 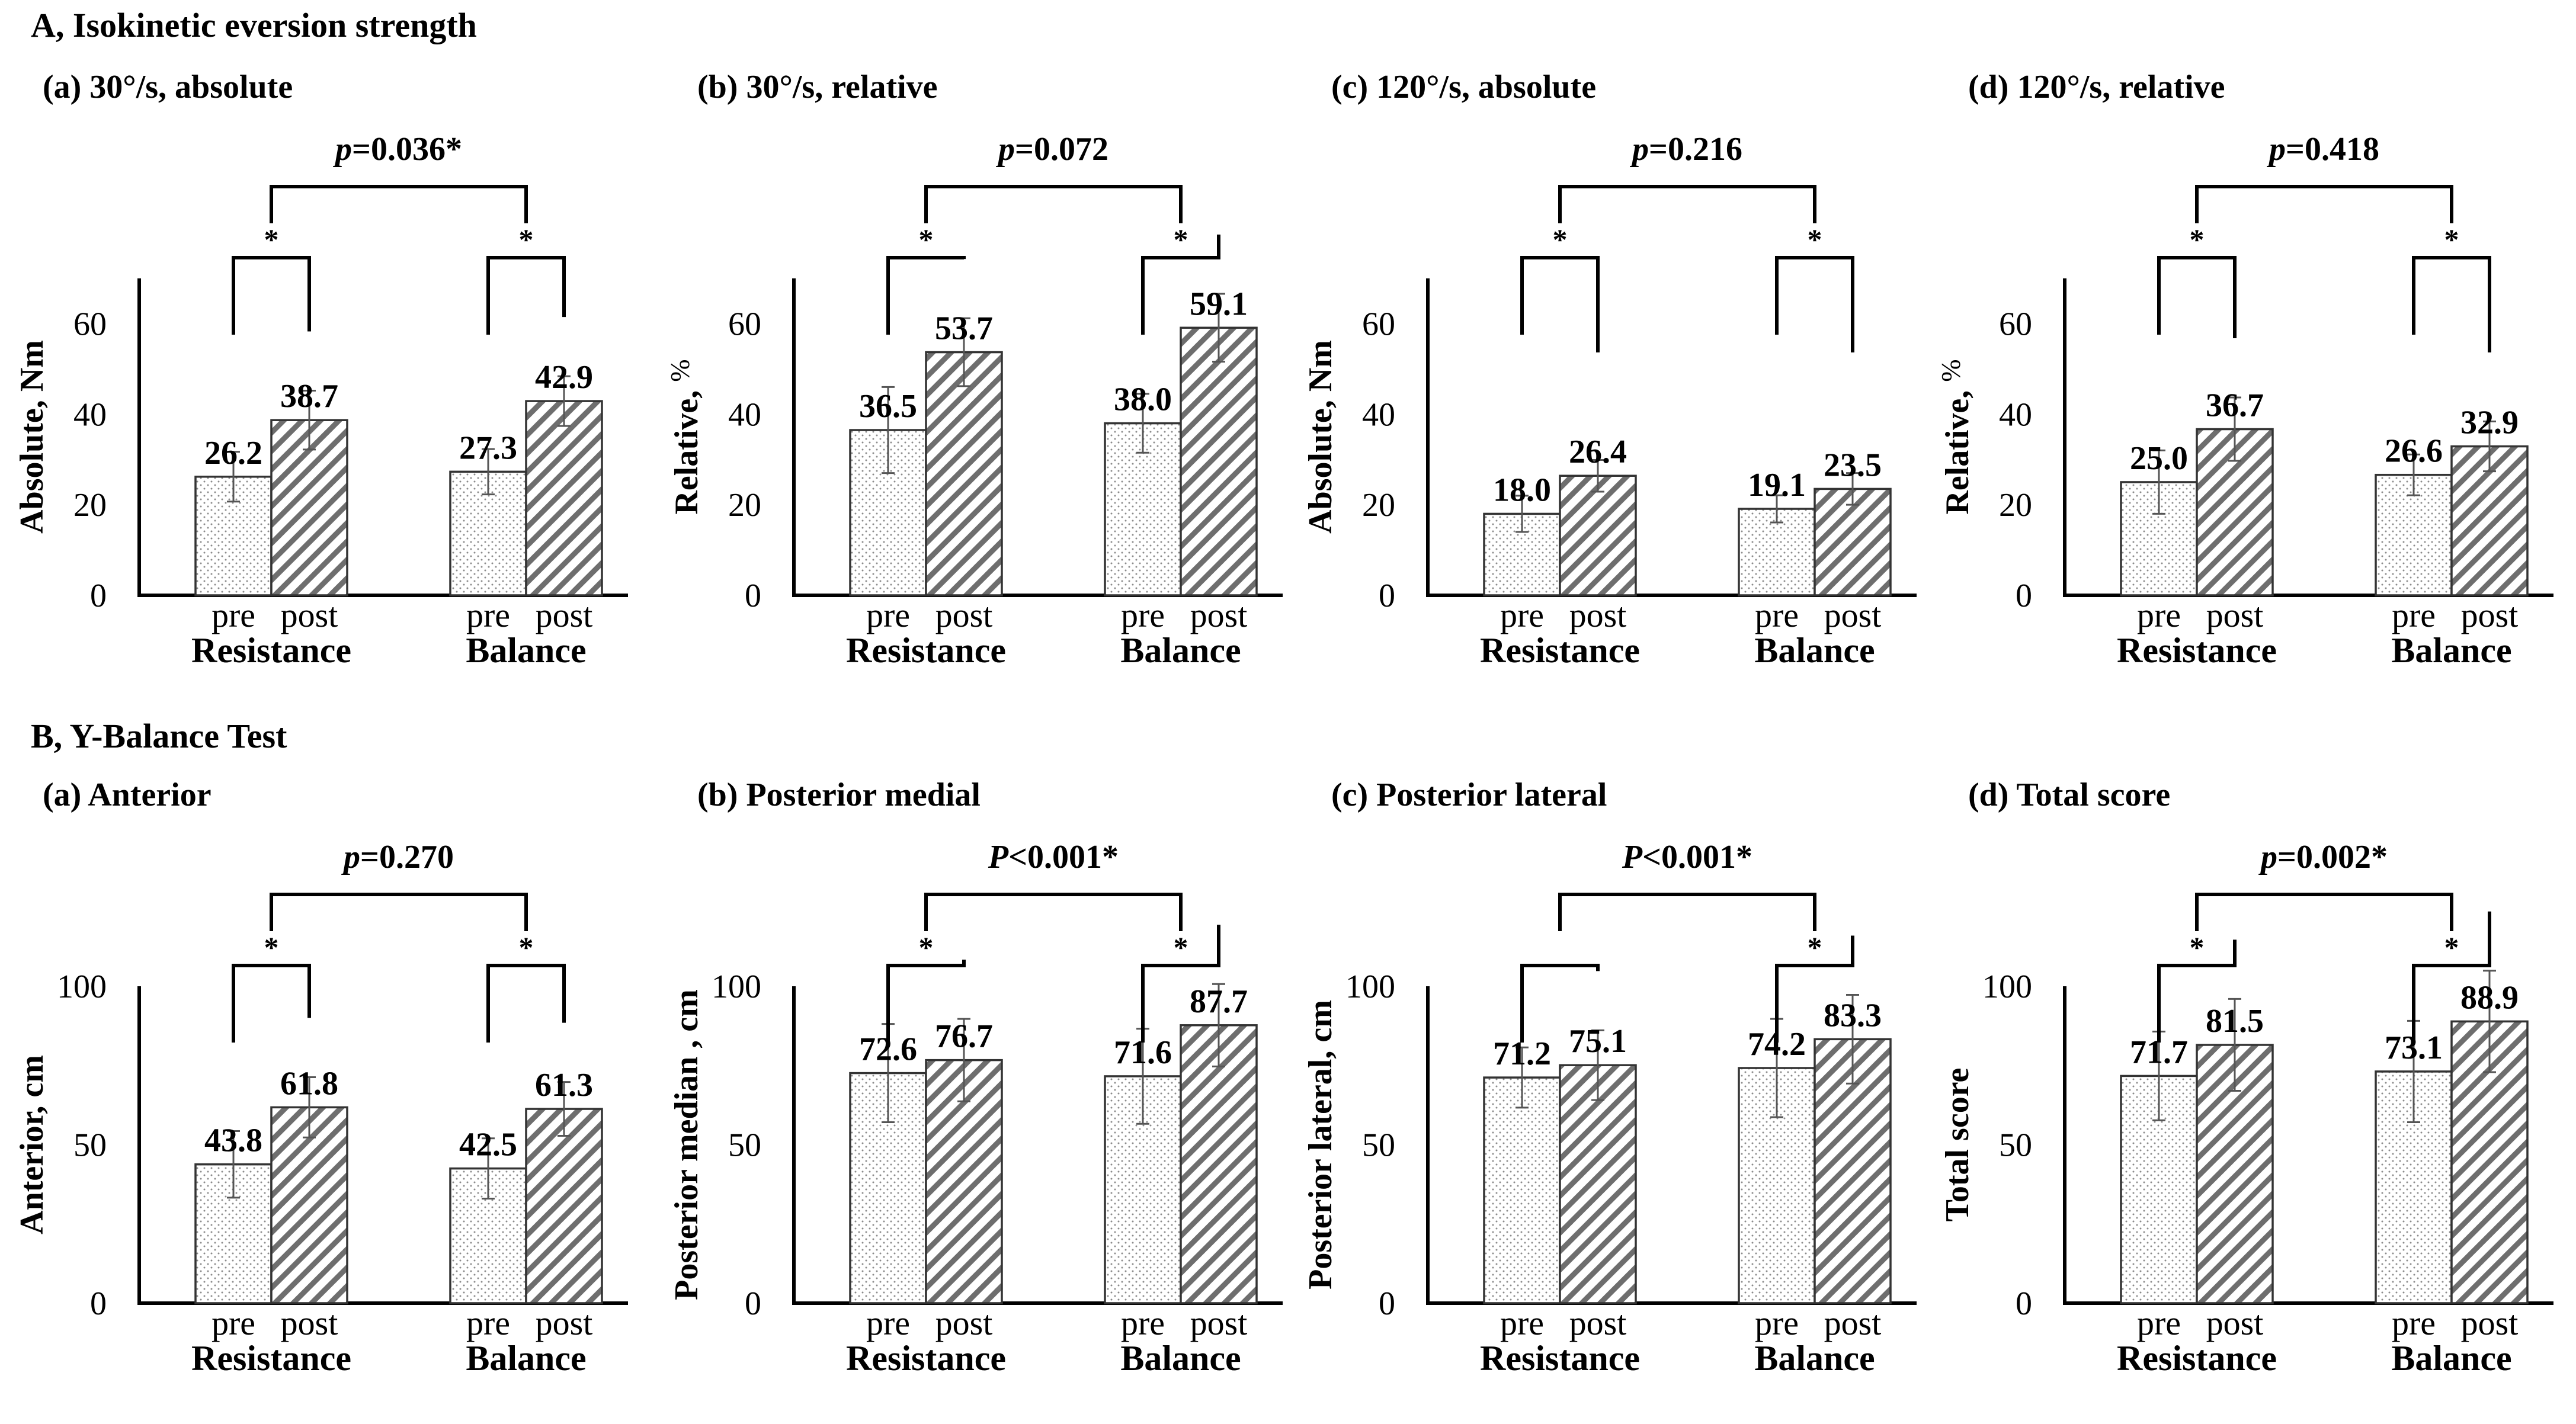 What do you see at coordinates (90, 414) in the screenshot?
I see `y-tick-label: 40` at bounding box center [90, 414].